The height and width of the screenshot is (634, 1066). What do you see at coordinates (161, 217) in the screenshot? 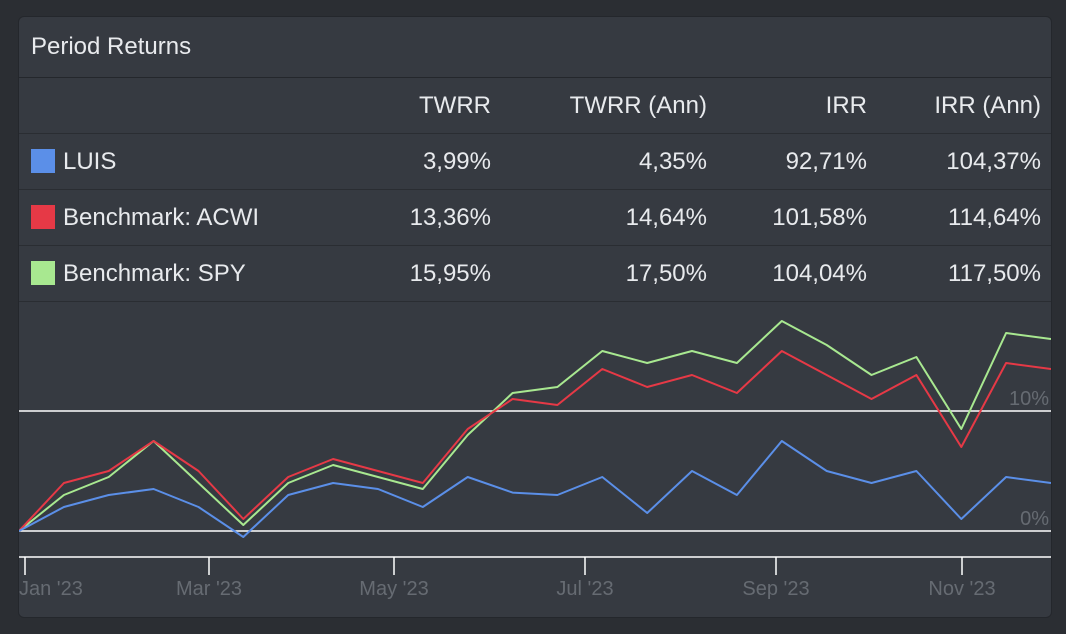
I see `row-name: Benchmark: ACWI` at bounding box center [161, 217].